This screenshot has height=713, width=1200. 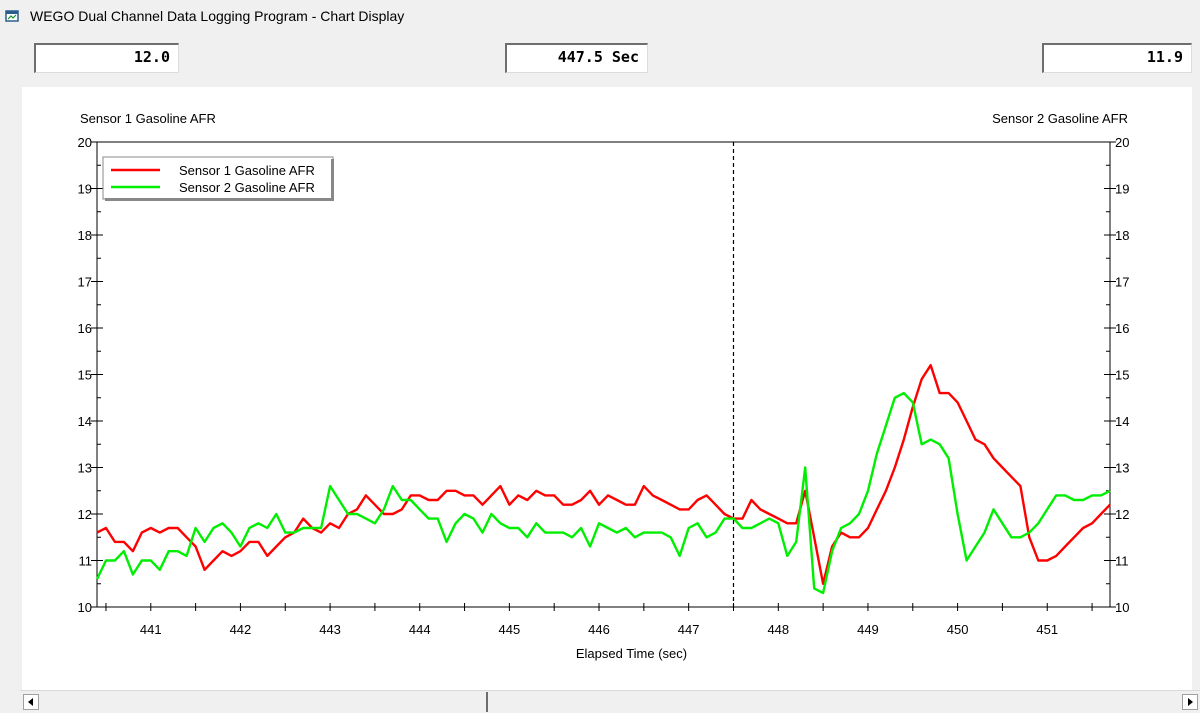 I want to click on y-tick-label-left: 14, so click(x=85, y=421).